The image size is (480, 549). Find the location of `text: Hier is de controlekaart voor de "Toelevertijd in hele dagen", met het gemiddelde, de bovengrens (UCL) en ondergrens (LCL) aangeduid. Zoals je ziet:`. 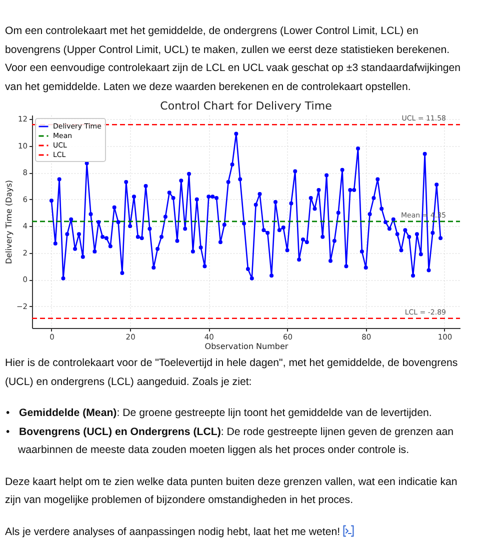

text: Hier is de controlekaart voor de "Toelevertijd in hele dagen", met het gemiddelde, de bovengrens (UCL) en ondergrens (LCL) aangeduid. Zoals je ziet: is located at coordinates (232, 373).